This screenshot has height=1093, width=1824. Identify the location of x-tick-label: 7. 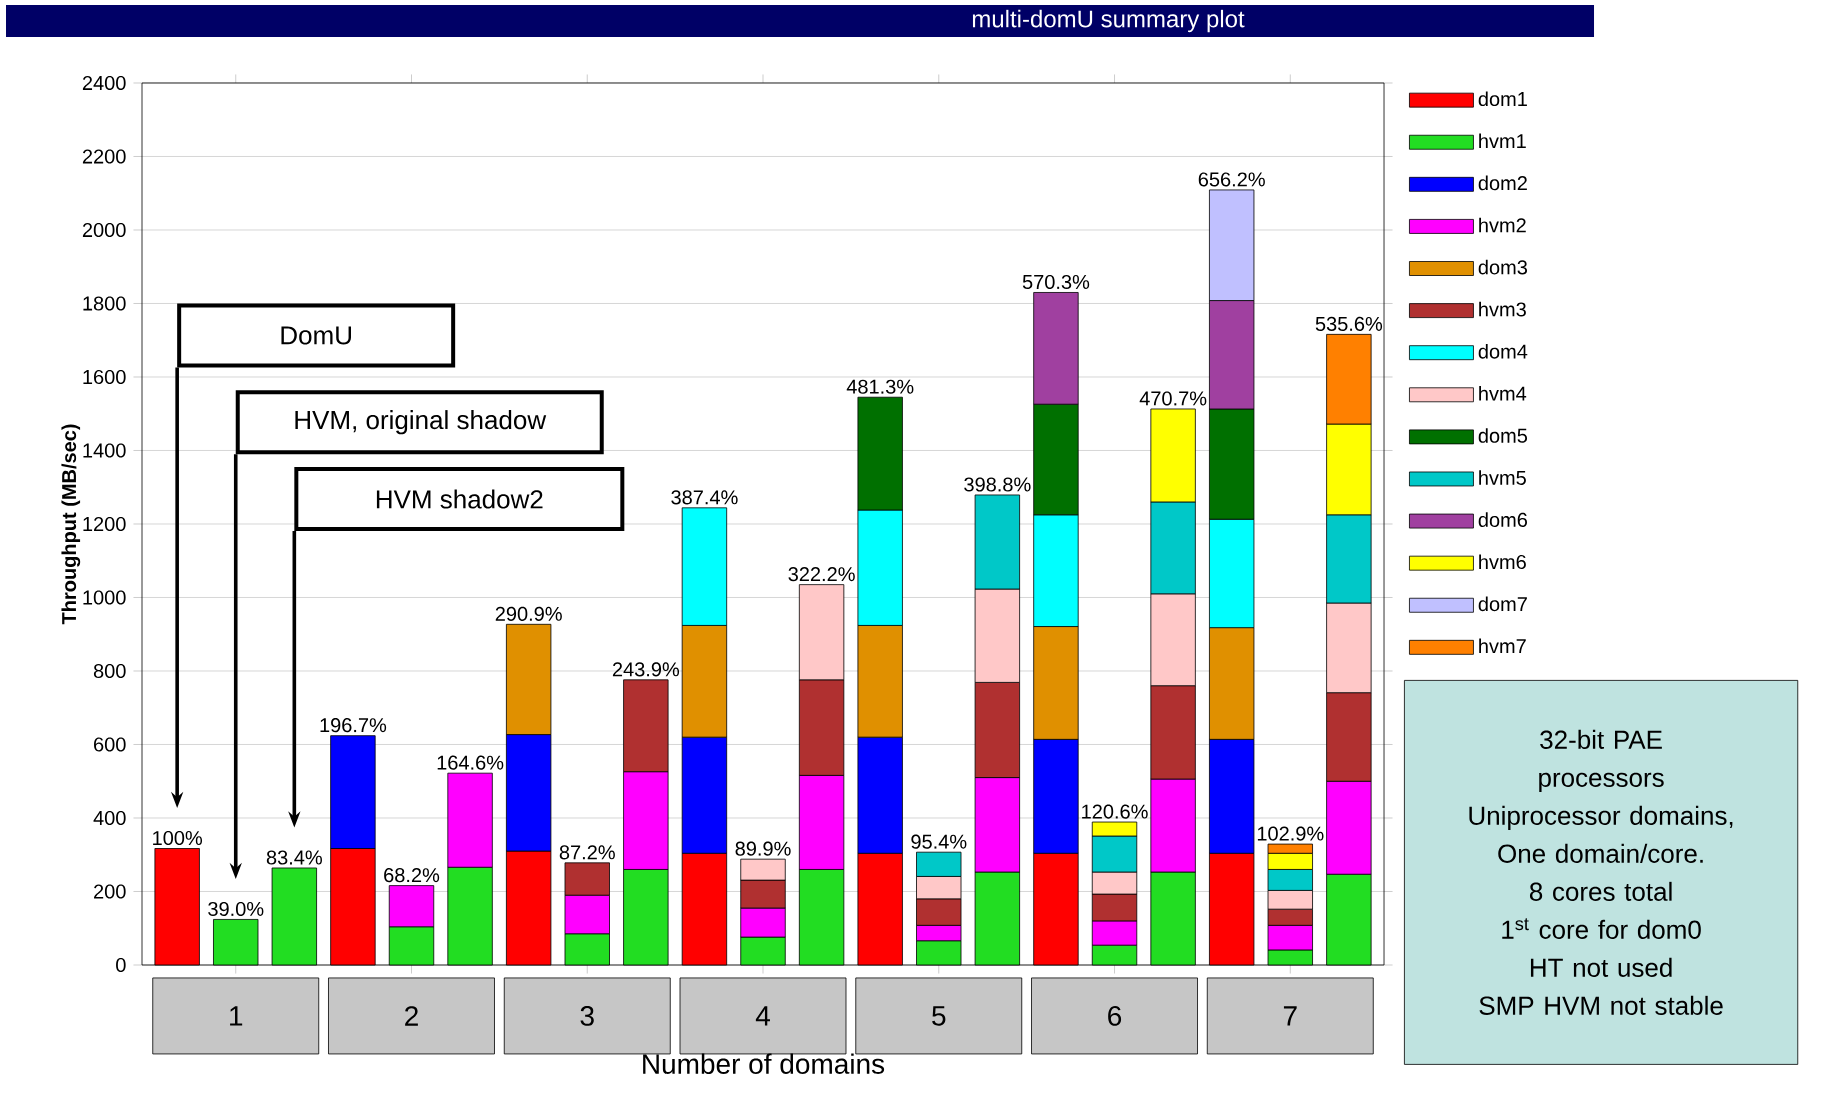
(1290, 1016).